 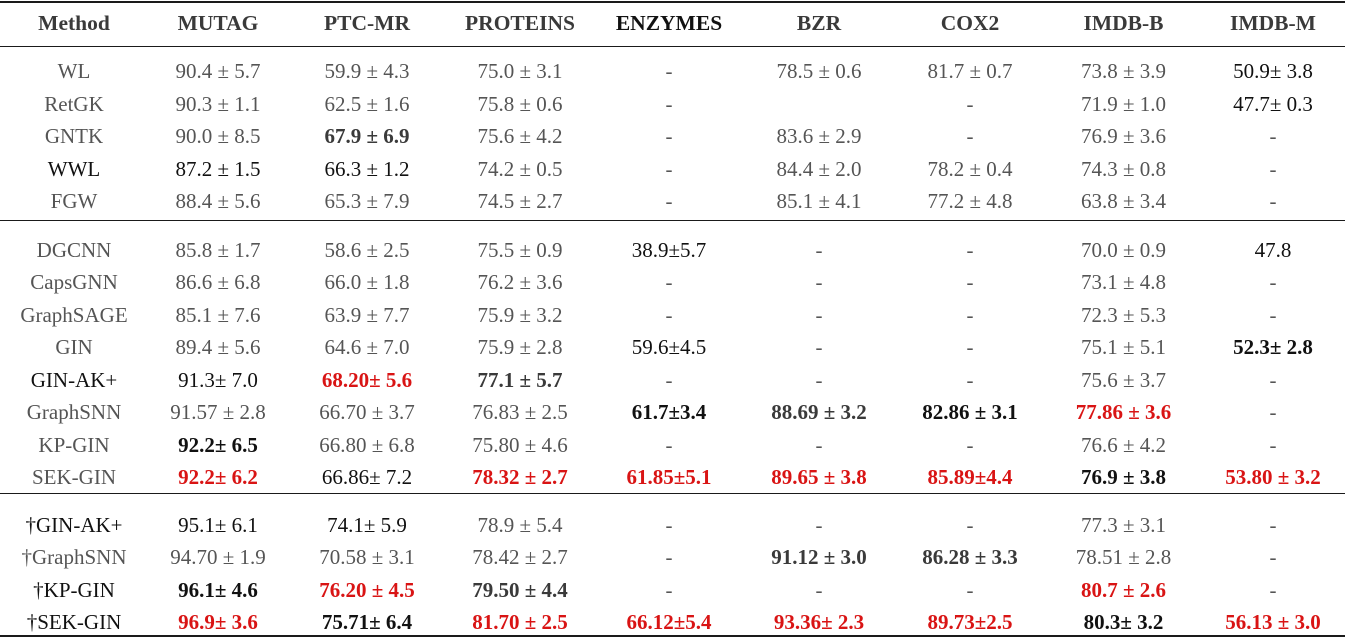 I want to click on result-cell: 71.9 ± 1.0, so click(x=1123, y=103).